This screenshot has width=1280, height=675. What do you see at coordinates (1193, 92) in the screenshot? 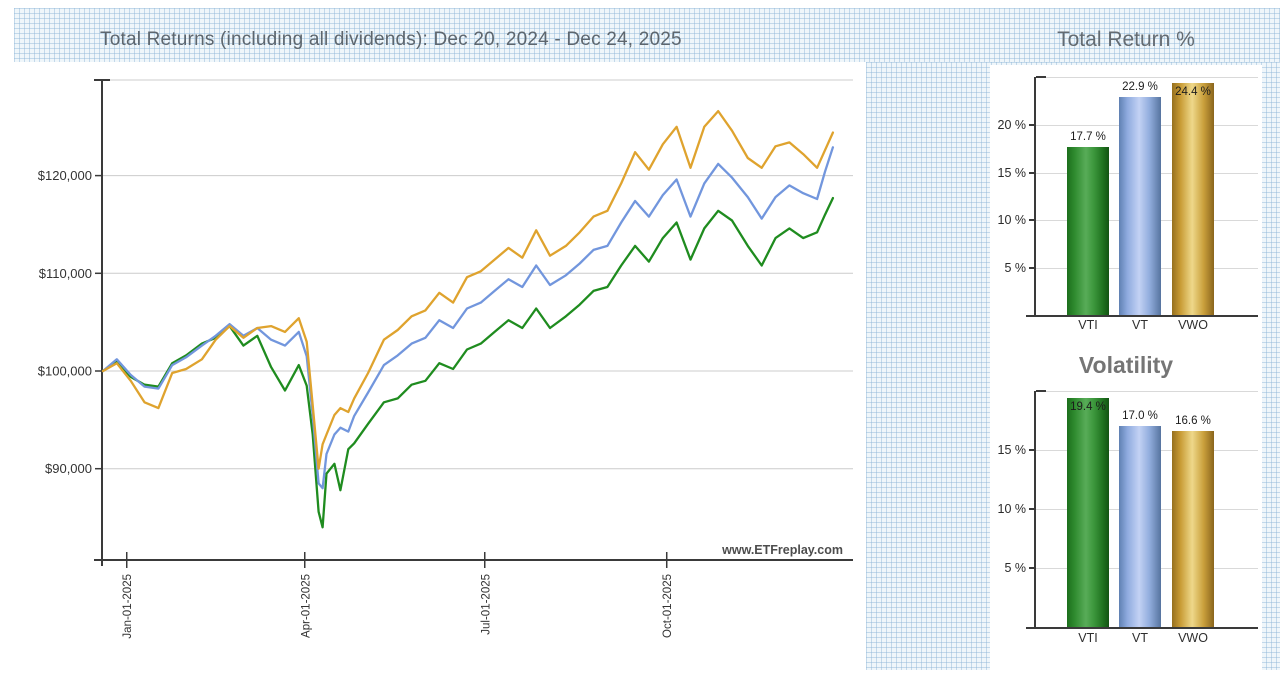
I see `bar-value-label: 24.4 %` at bounding box center [1193, 92].